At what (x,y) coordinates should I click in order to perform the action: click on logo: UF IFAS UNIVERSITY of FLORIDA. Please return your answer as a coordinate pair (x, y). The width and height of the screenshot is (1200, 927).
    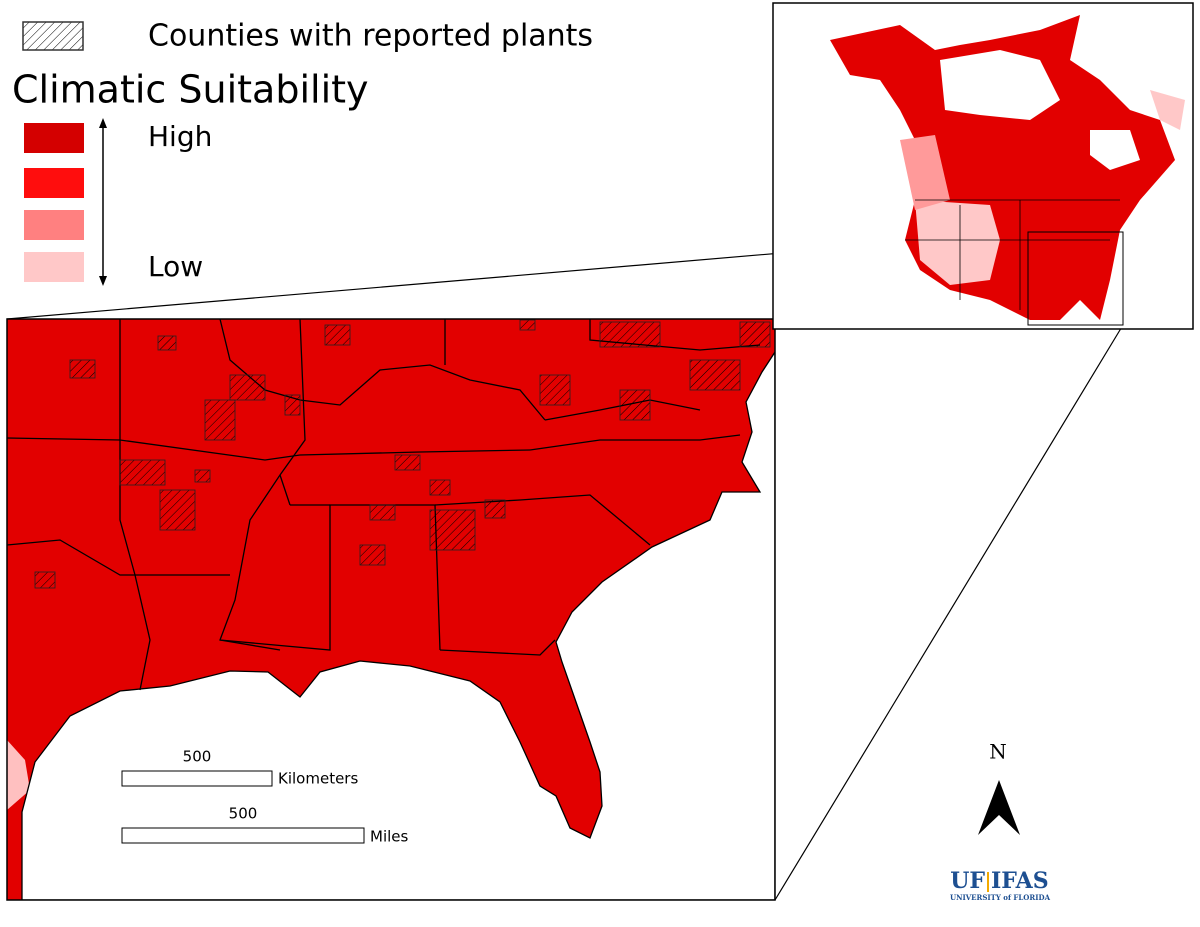
    Looking at the image, I should click on (1000, 885).